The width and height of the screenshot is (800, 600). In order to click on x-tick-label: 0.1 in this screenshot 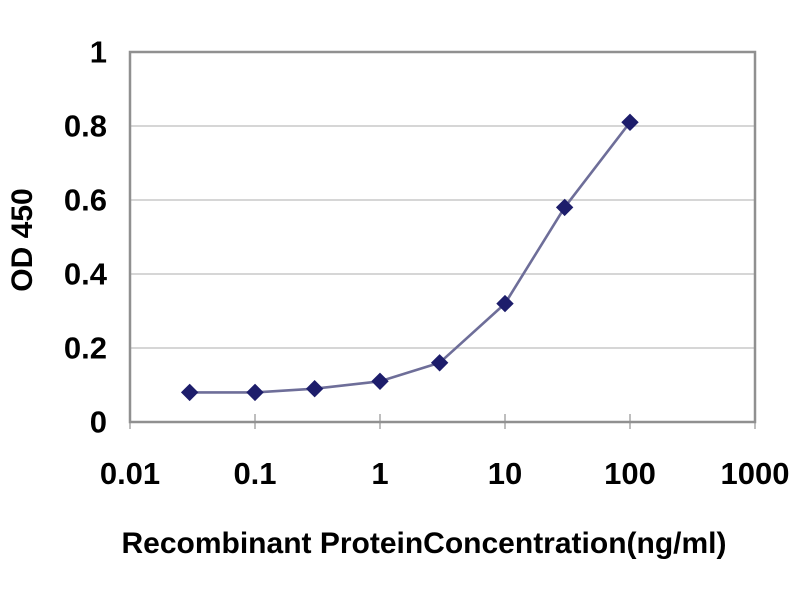, I will do `click(254, 473)`.